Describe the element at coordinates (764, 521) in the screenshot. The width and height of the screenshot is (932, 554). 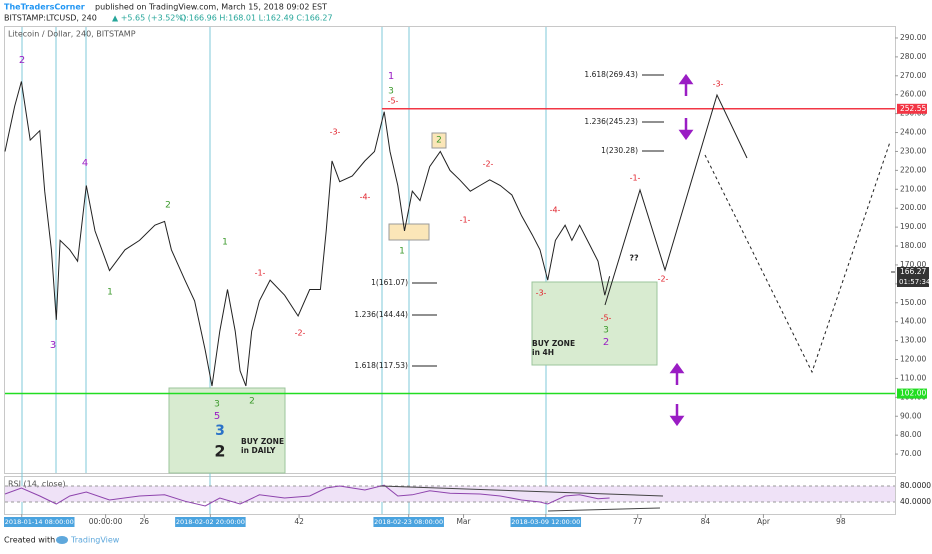
I see `x-tick-label: Apr` at that location.